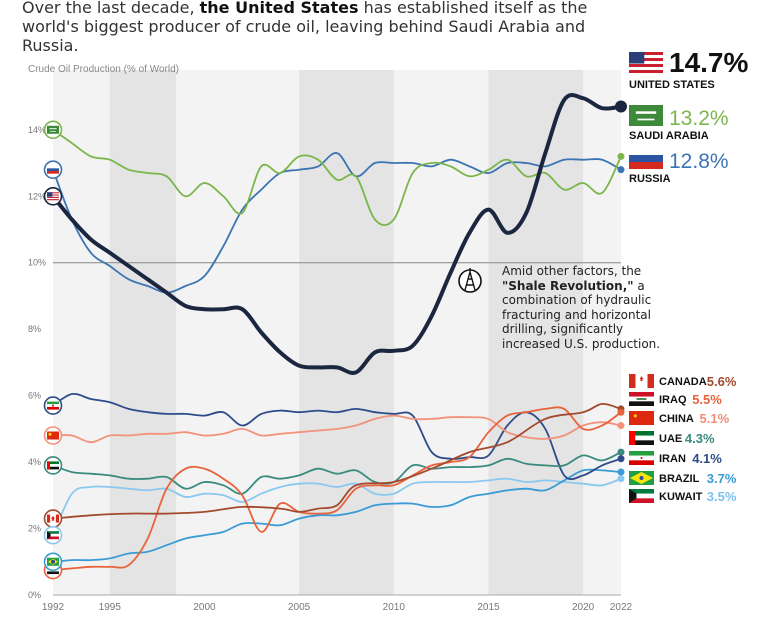  What do you see at coordinates (621, 472) in the screenshot?
I see `end-dot-brazil` at bounding box center [621, 472].